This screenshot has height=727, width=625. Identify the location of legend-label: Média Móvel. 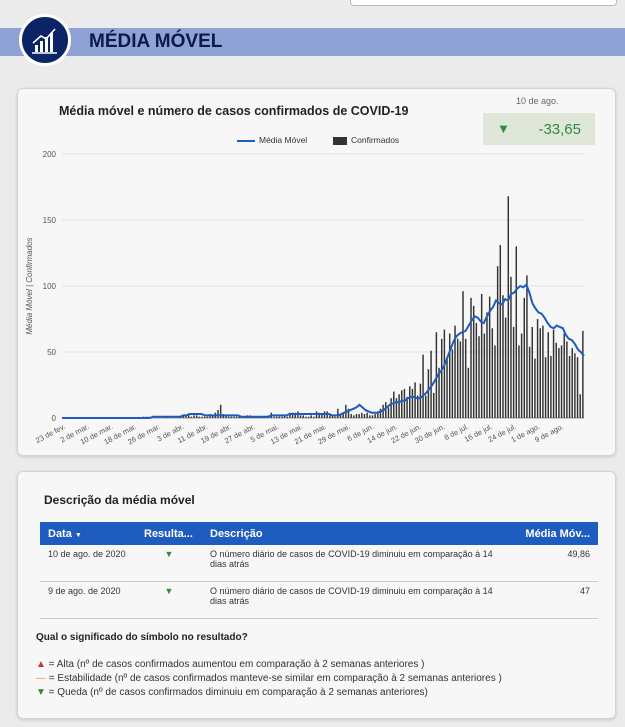
(283, 140).